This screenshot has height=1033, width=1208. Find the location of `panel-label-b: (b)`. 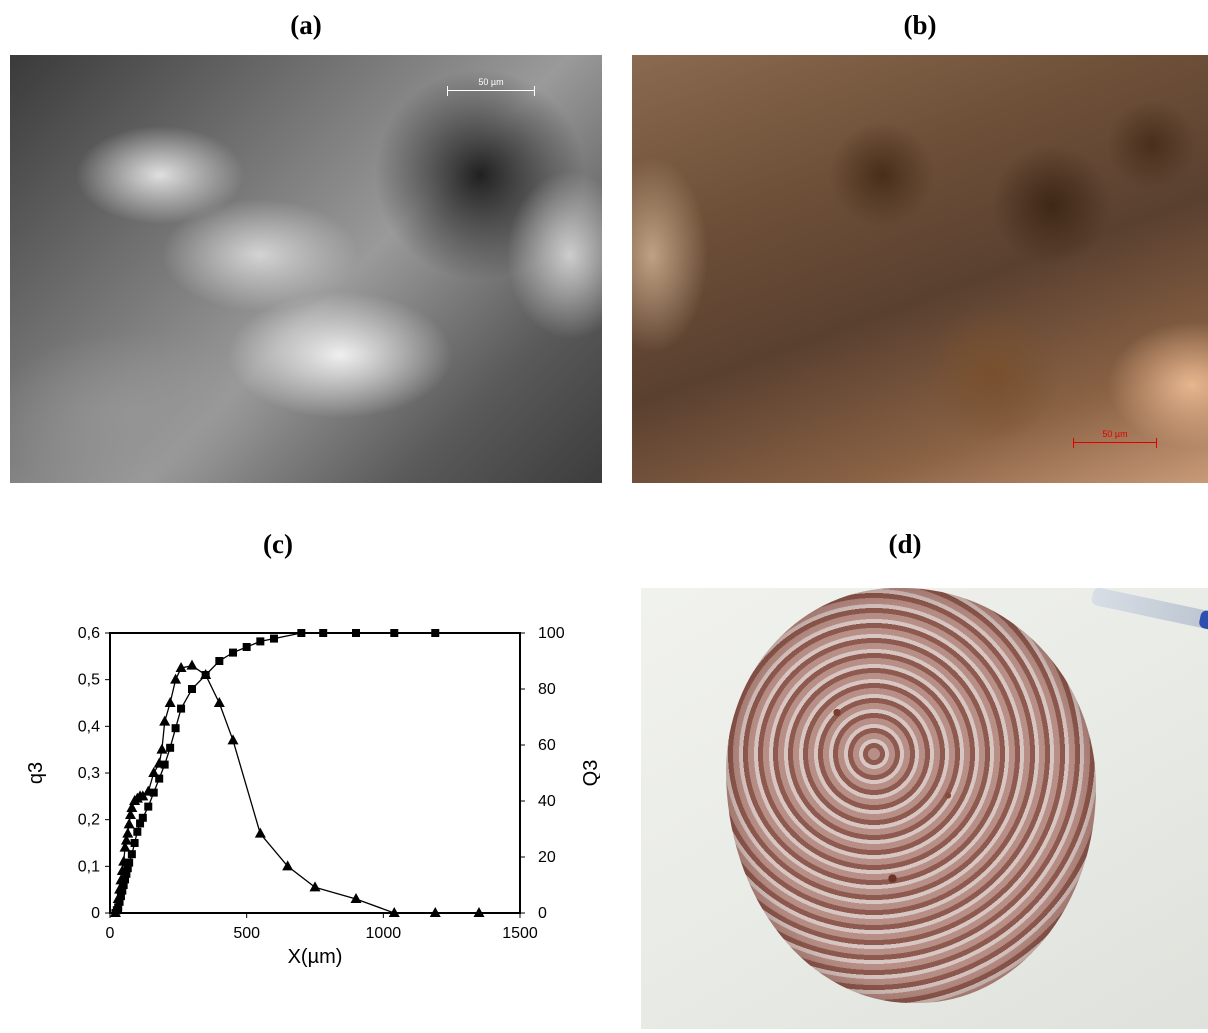

panel-label-b: (b) is located at coordinates (920, 25).